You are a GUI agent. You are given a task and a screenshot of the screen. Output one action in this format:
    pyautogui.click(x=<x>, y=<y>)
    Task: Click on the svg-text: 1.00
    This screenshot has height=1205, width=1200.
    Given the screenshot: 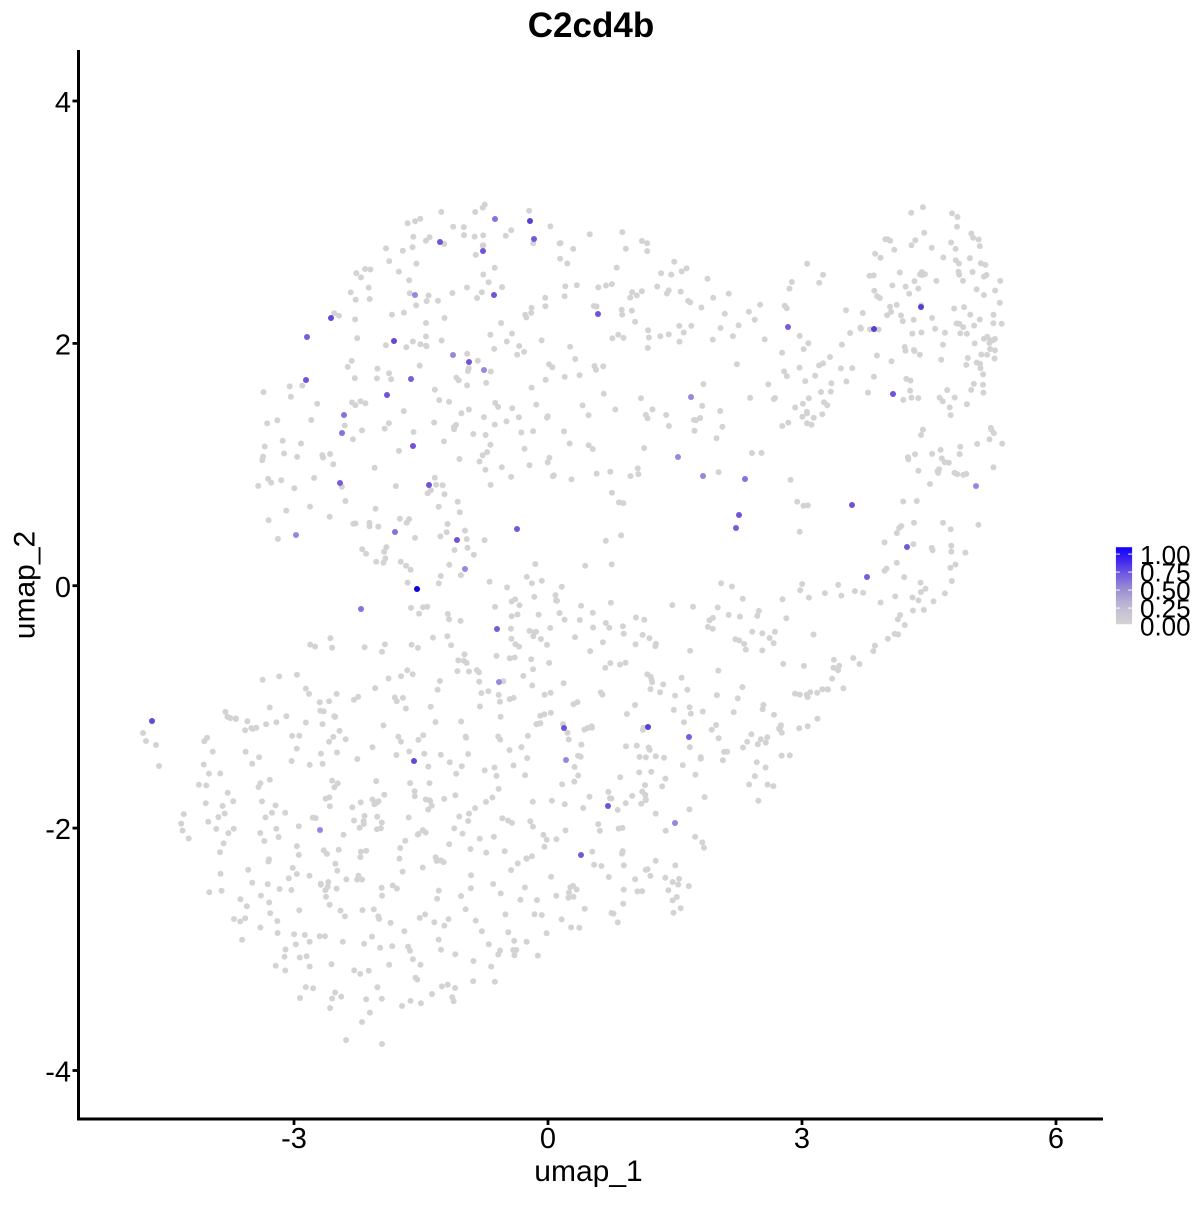 What is the action you would take?
    pyautogui.click(x=1165, y=555)
    